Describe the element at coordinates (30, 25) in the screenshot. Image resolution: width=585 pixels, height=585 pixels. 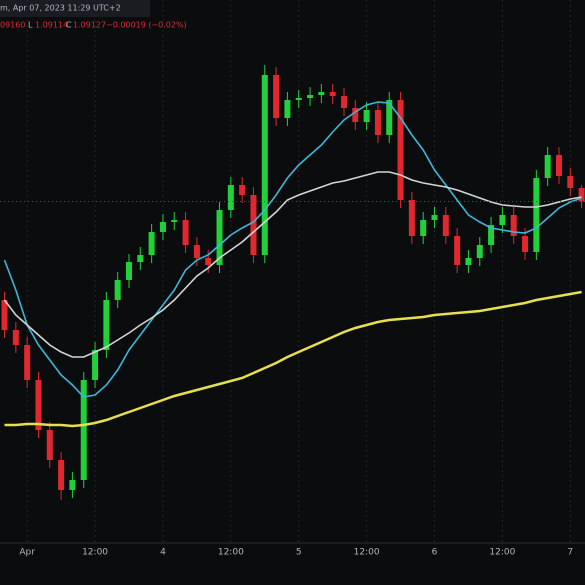
I see `header-low-label: L` at that location.